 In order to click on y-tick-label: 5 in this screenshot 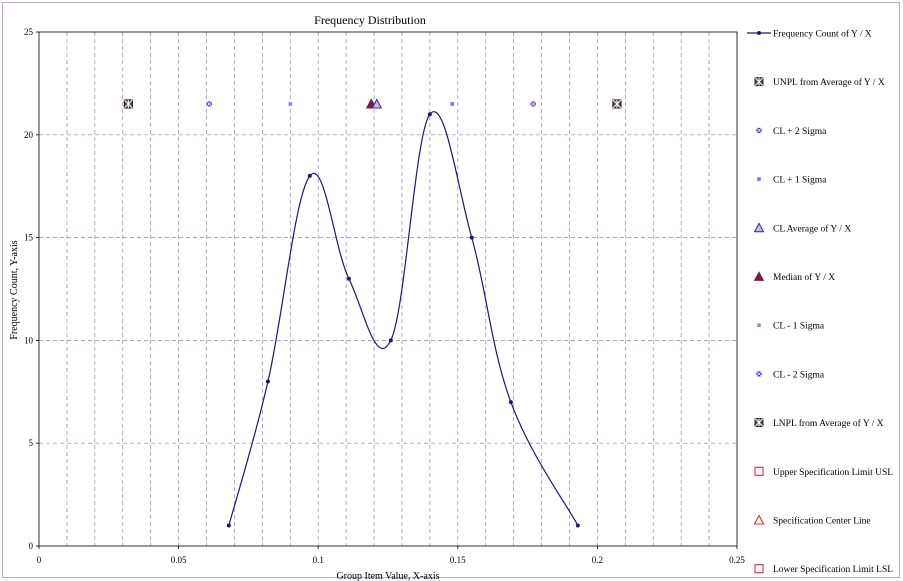, I will do `click(31, 443)`.